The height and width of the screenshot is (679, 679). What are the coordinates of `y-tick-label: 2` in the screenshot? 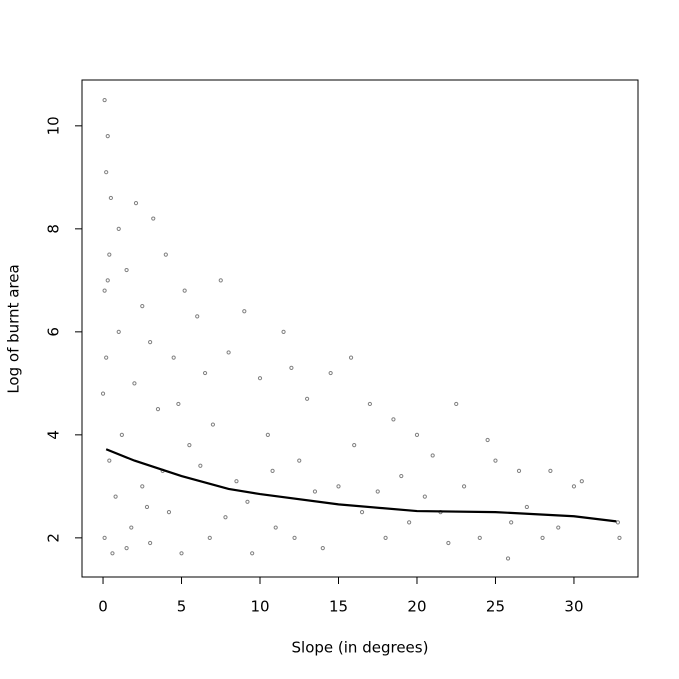 It's located at (54, 538).